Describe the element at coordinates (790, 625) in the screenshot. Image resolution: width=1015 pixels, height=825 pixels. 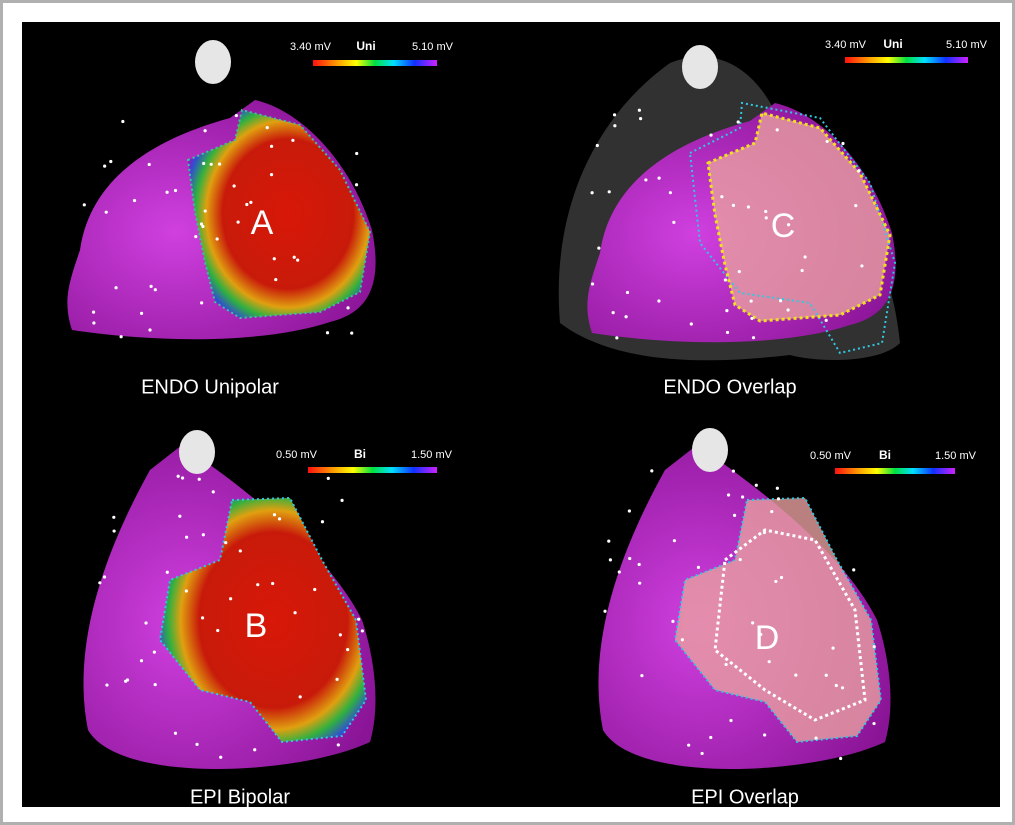
I see `endo-outline` at that location.